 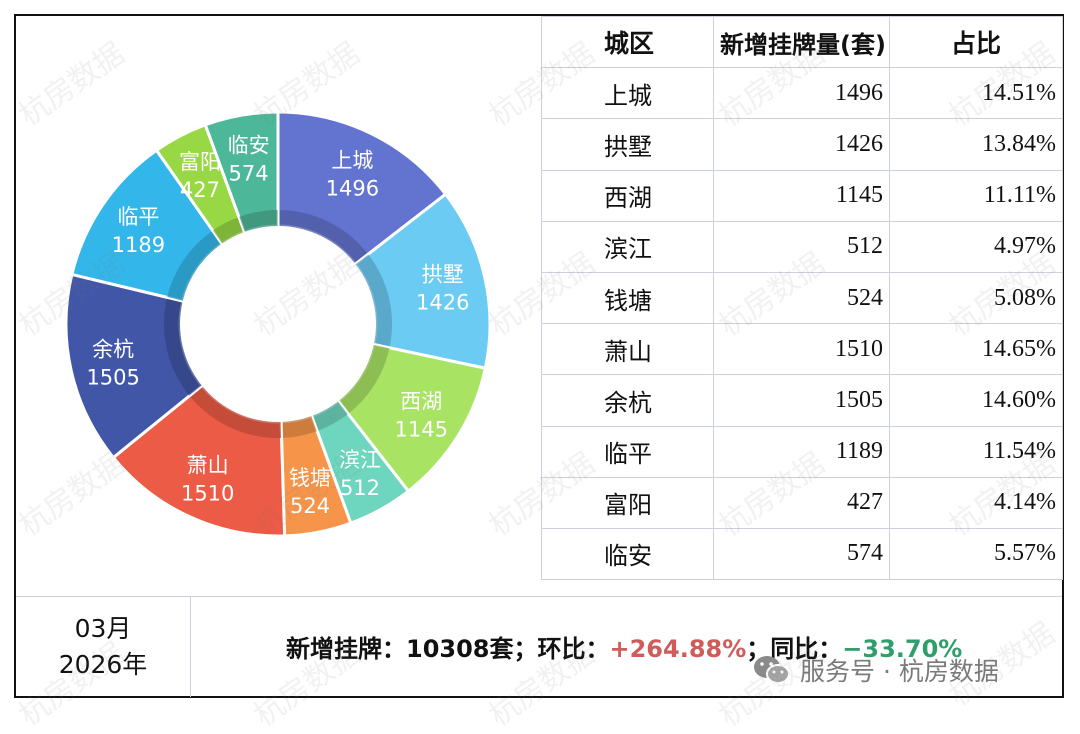 What do you see at coordinates (976, 195) in the screenshot?
I see `share-cell: 11.11%` at bounding box center [976, 195].